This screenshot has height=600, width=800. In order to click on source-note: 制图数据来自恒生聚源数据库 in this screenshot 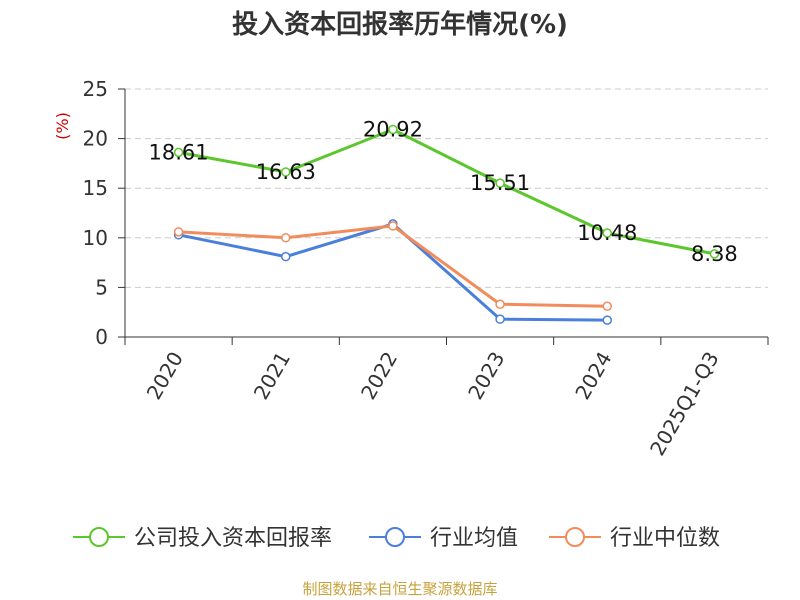, I will do `click(400, 589)`.